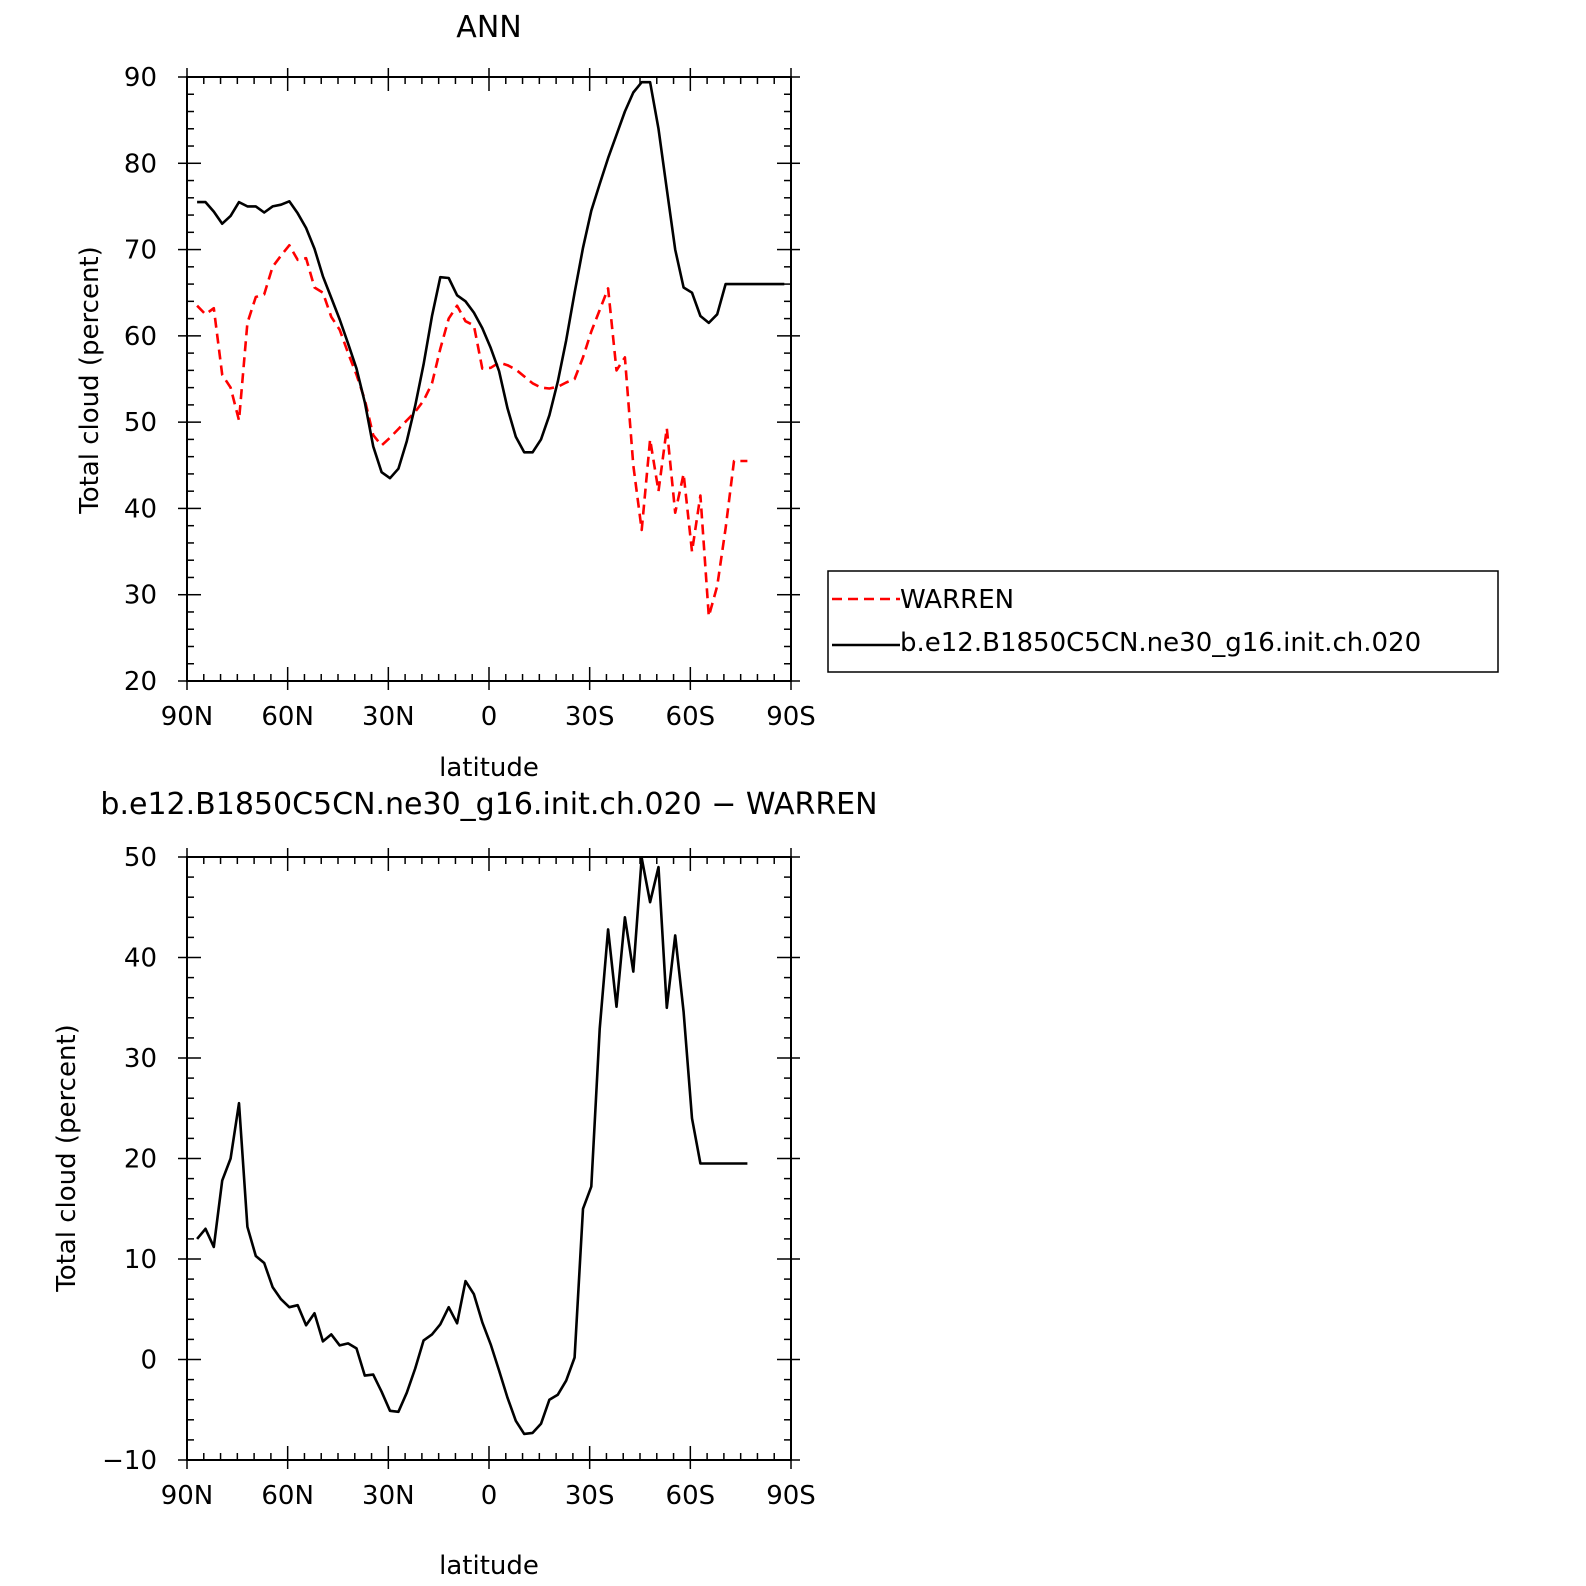 This screenshot has width=1586, height=1586. I want to click on y-tick-label: 0, so click(148, 1361).